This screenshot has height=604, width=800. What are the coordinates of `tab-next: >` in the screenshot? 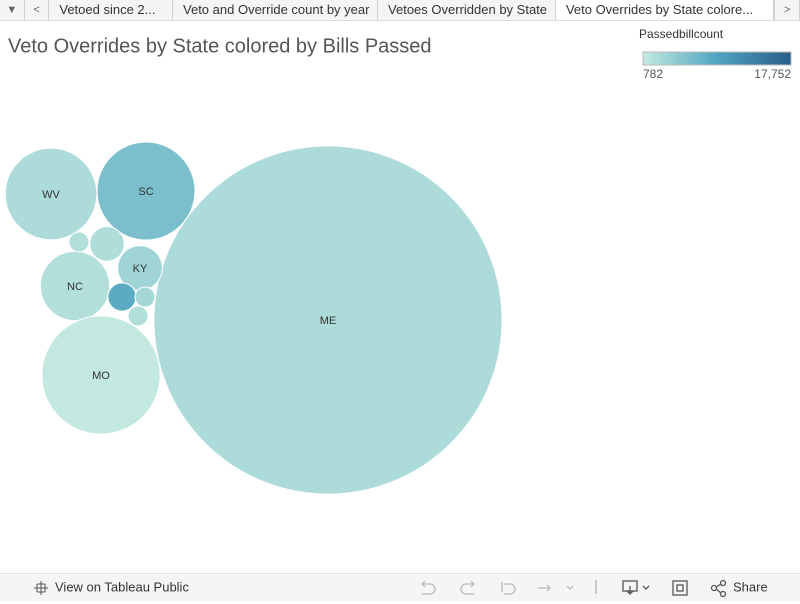 It's located at (787, 10).